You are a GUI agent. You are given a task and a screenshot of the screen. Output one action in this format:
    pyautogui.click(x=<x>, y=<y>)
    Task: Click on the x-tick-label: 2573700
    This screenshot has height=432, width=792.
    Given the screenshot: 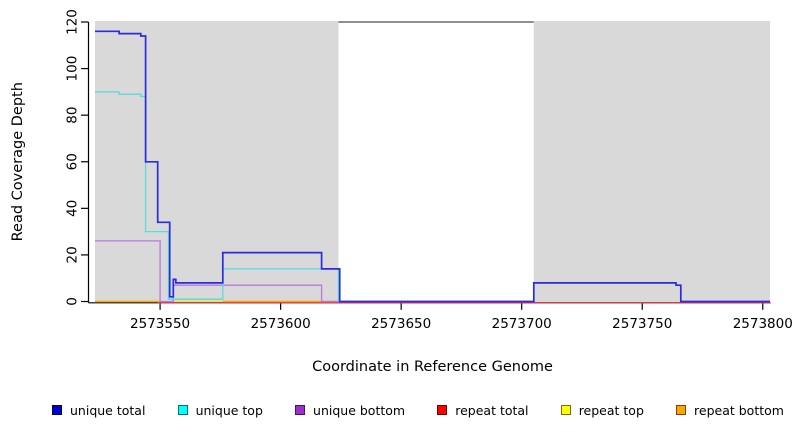 What is the action you would take?
    pyautogui.click(x=522, y=324)
    